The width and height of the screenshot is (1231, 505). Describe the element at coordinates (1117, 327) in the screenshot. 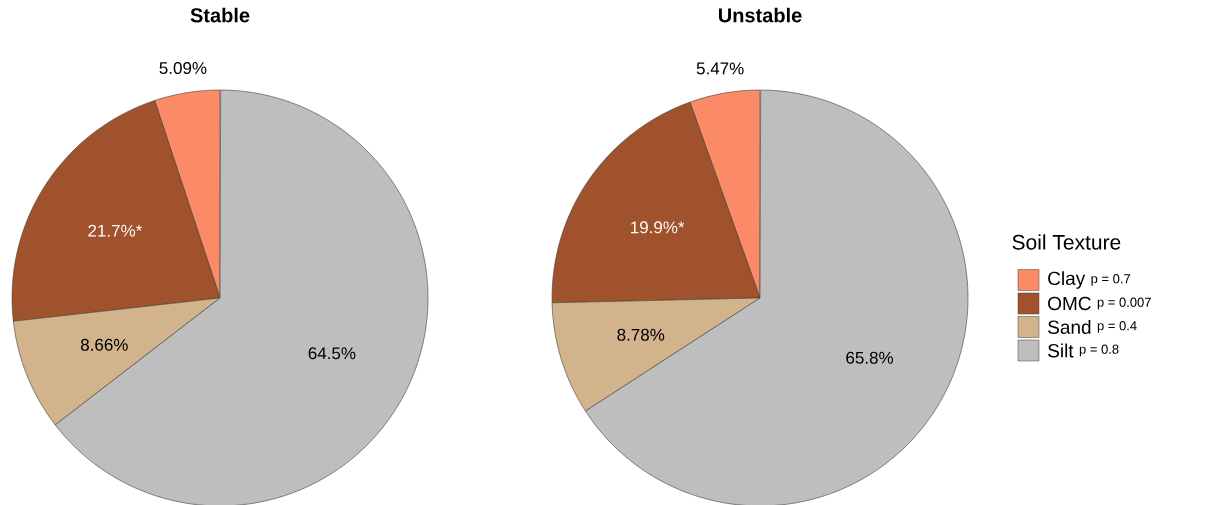

I see `text: p = 0.4` at that location.